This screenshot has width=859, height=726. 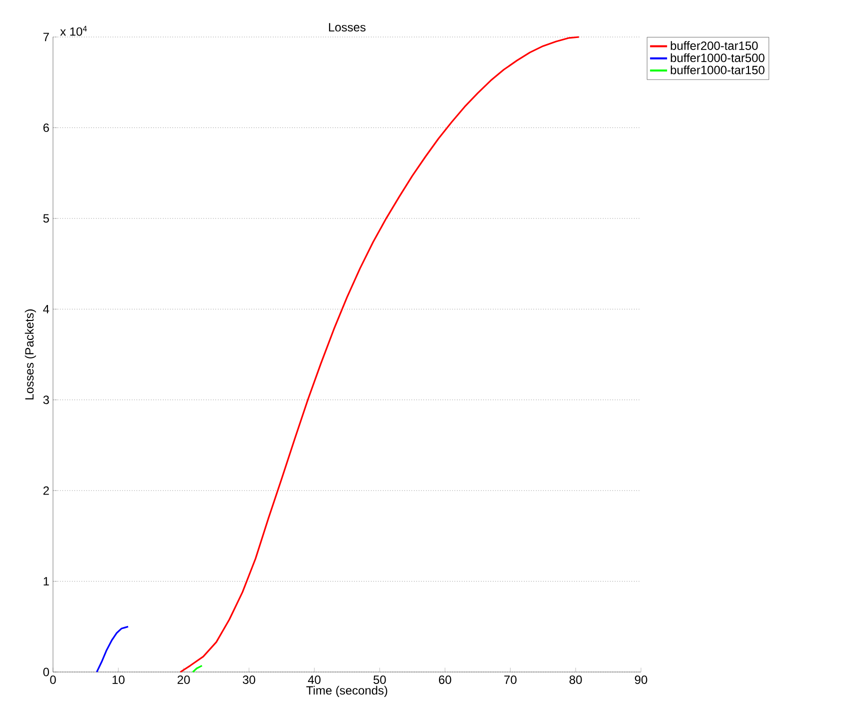 I want to click on x-tick-label: 60, so click(x=445, y=680).